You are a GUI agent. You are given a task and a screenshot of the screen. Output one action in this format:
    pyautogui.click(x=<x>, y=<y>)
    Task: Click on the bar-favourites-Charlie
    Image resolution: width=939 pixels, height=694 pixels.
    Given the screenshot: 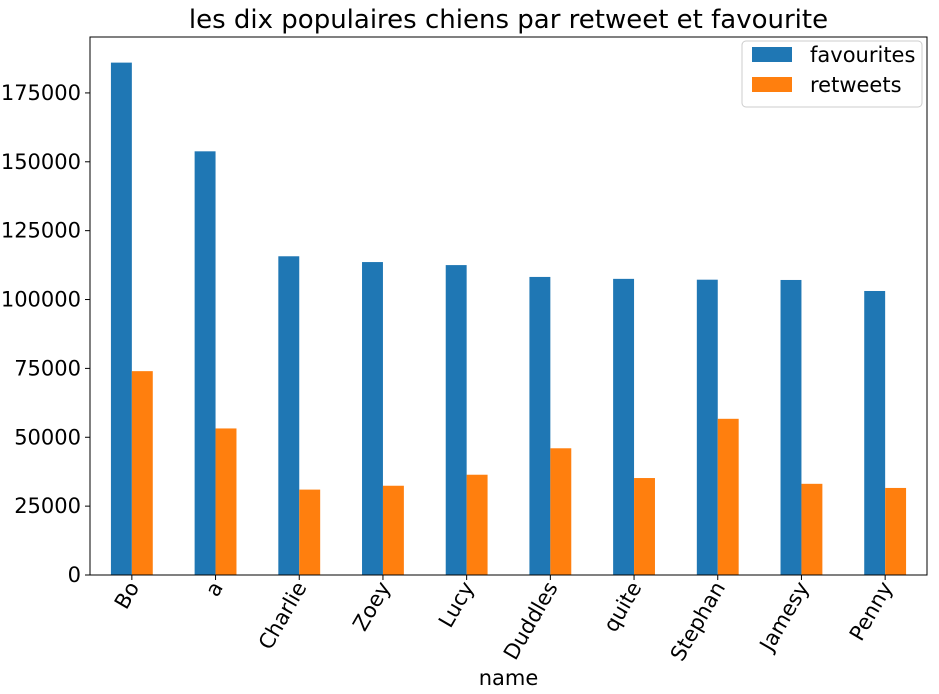 What is the action you would take?
    pyautogui.click(x=289, y=415)
    